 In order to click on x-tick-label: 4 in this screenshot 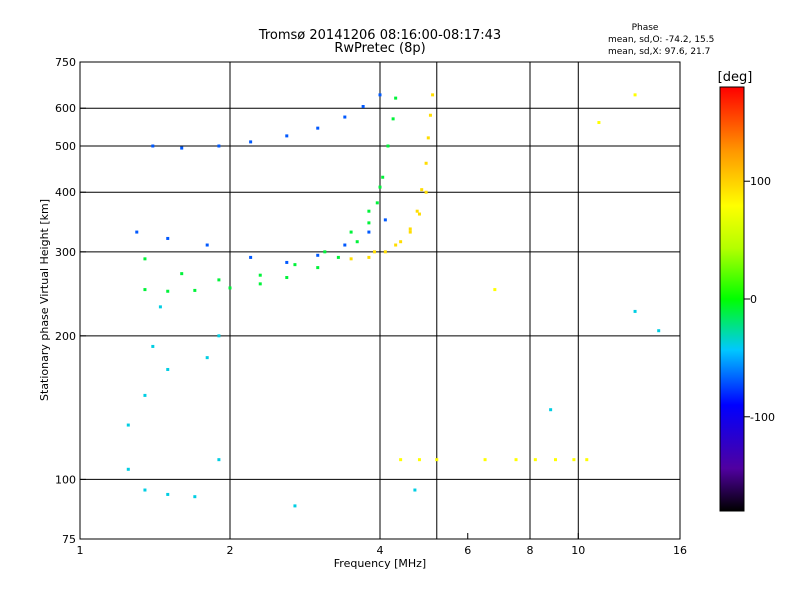, I will do `click(380, 550)`.